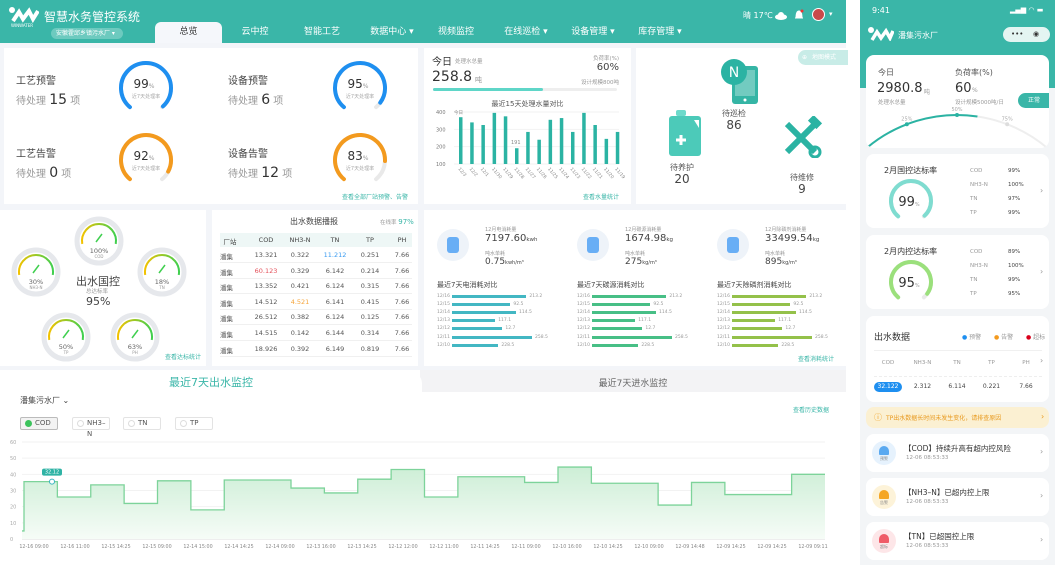  What do you see at coordinates (957, 191) in the screenshot?
I see `mobile-national-rate-card: 2月国控达标率 99% › COD 99% NH3-N 100% TN 97% TP 99%` at bounding box center [957, 191].